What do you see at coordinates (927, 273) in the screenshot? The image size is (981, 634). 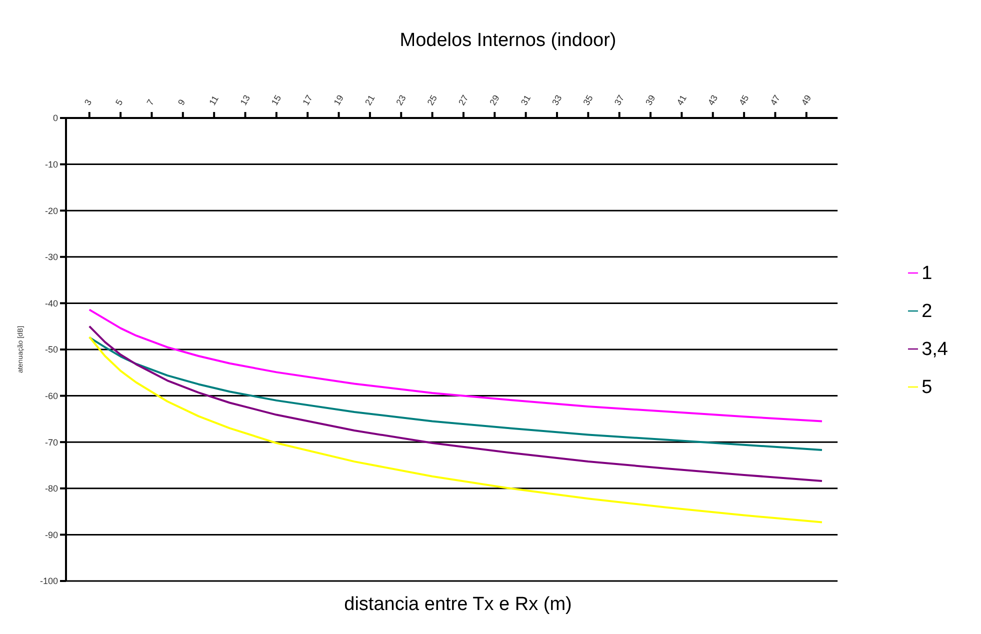 I see `legend-label: 1` at bounding box center [927, 273].